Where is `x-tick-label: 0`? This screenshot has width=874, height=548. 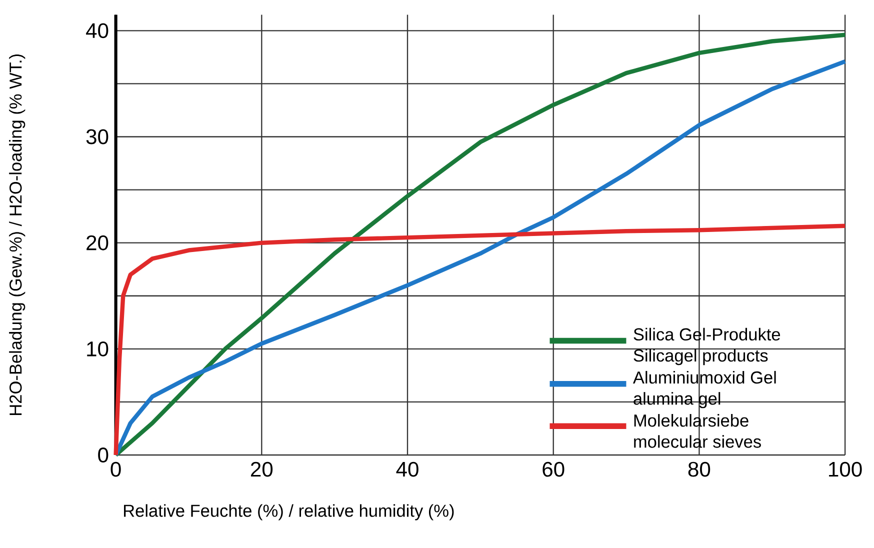
x-tick-label: 0 is located at coordinates (115, 469).